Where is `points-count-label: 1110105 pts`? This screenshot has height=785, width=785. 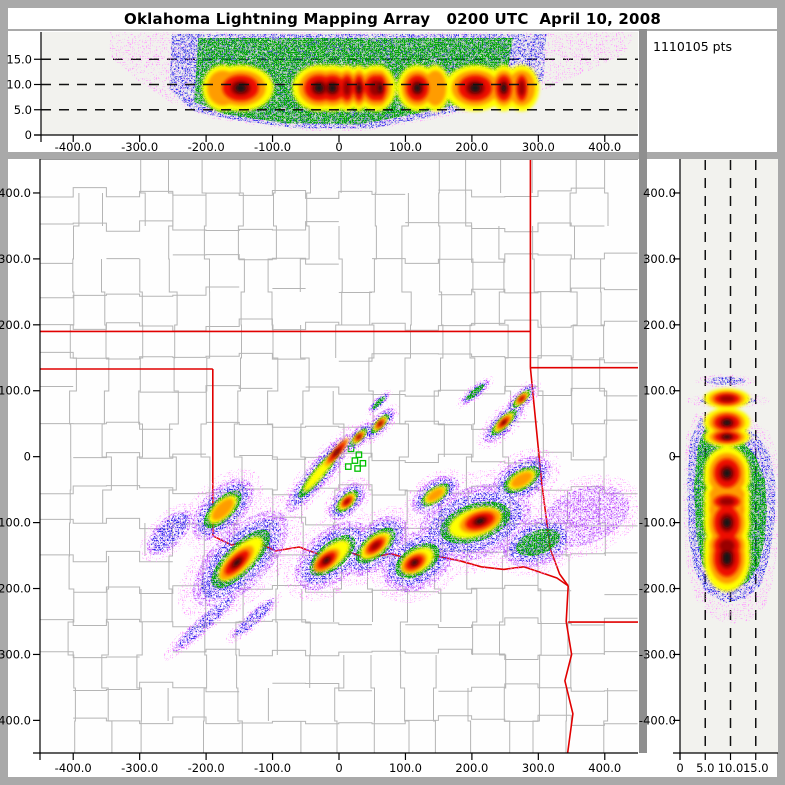
points-count-label: 1110105 pts is located at coordinates (692, 46).